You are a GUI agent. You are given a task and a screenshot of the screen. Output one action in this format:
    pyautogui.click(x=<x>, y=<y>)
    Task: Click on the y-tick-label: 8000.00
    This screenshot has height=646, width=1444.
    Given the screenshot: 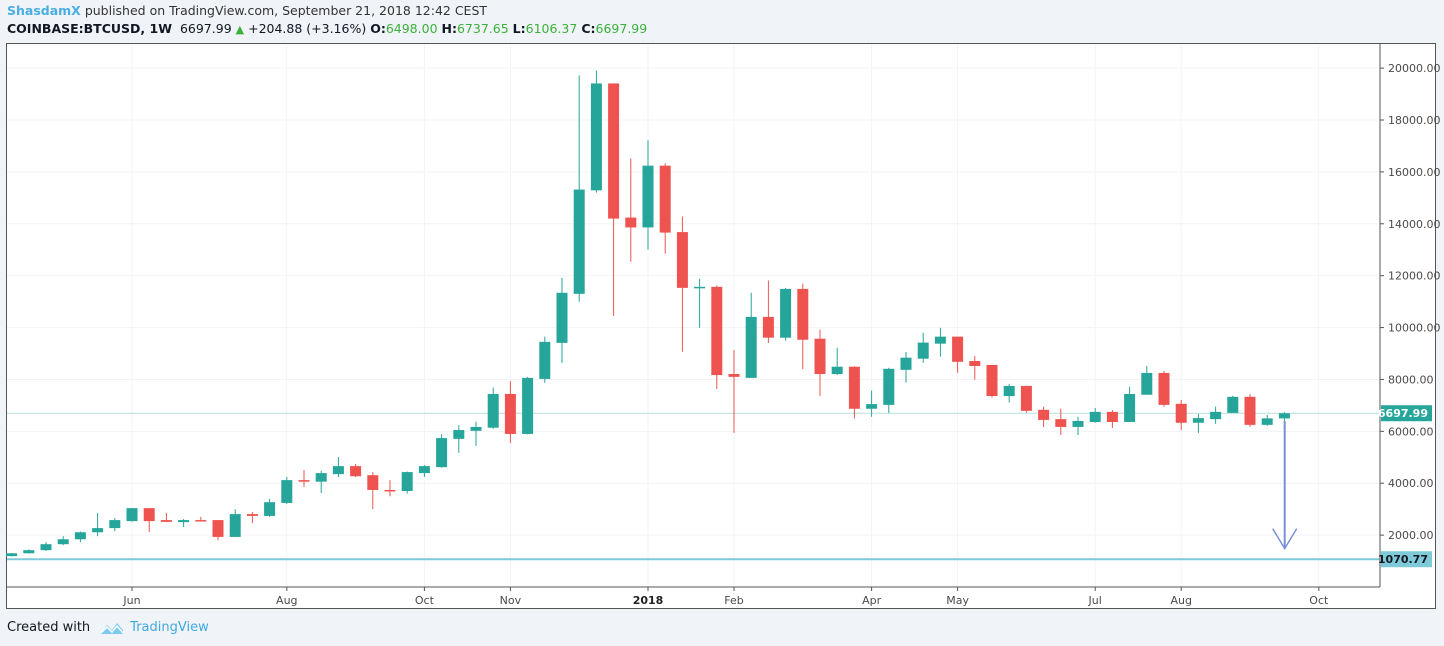 What is the action you would take?
    pyautogui.click(x=1411, y=379)
    